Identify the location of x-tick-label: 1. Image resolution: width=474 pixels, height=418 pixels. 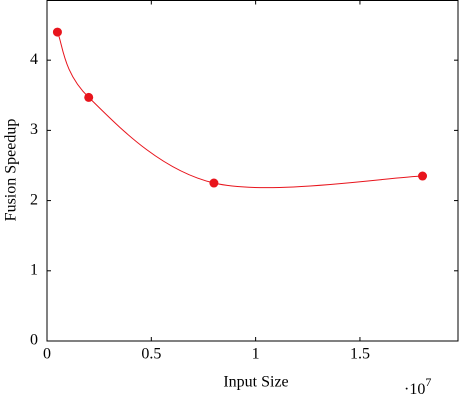
(256, 354).